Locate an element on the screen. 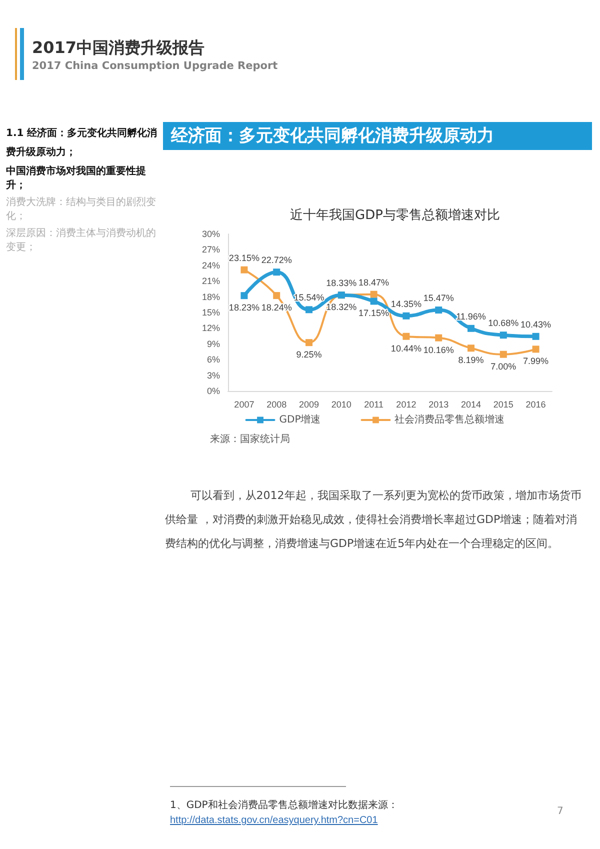 The height and width of the screenshot is (849, 600). y-tick-label: 24% is located at coordinates (211, 265).